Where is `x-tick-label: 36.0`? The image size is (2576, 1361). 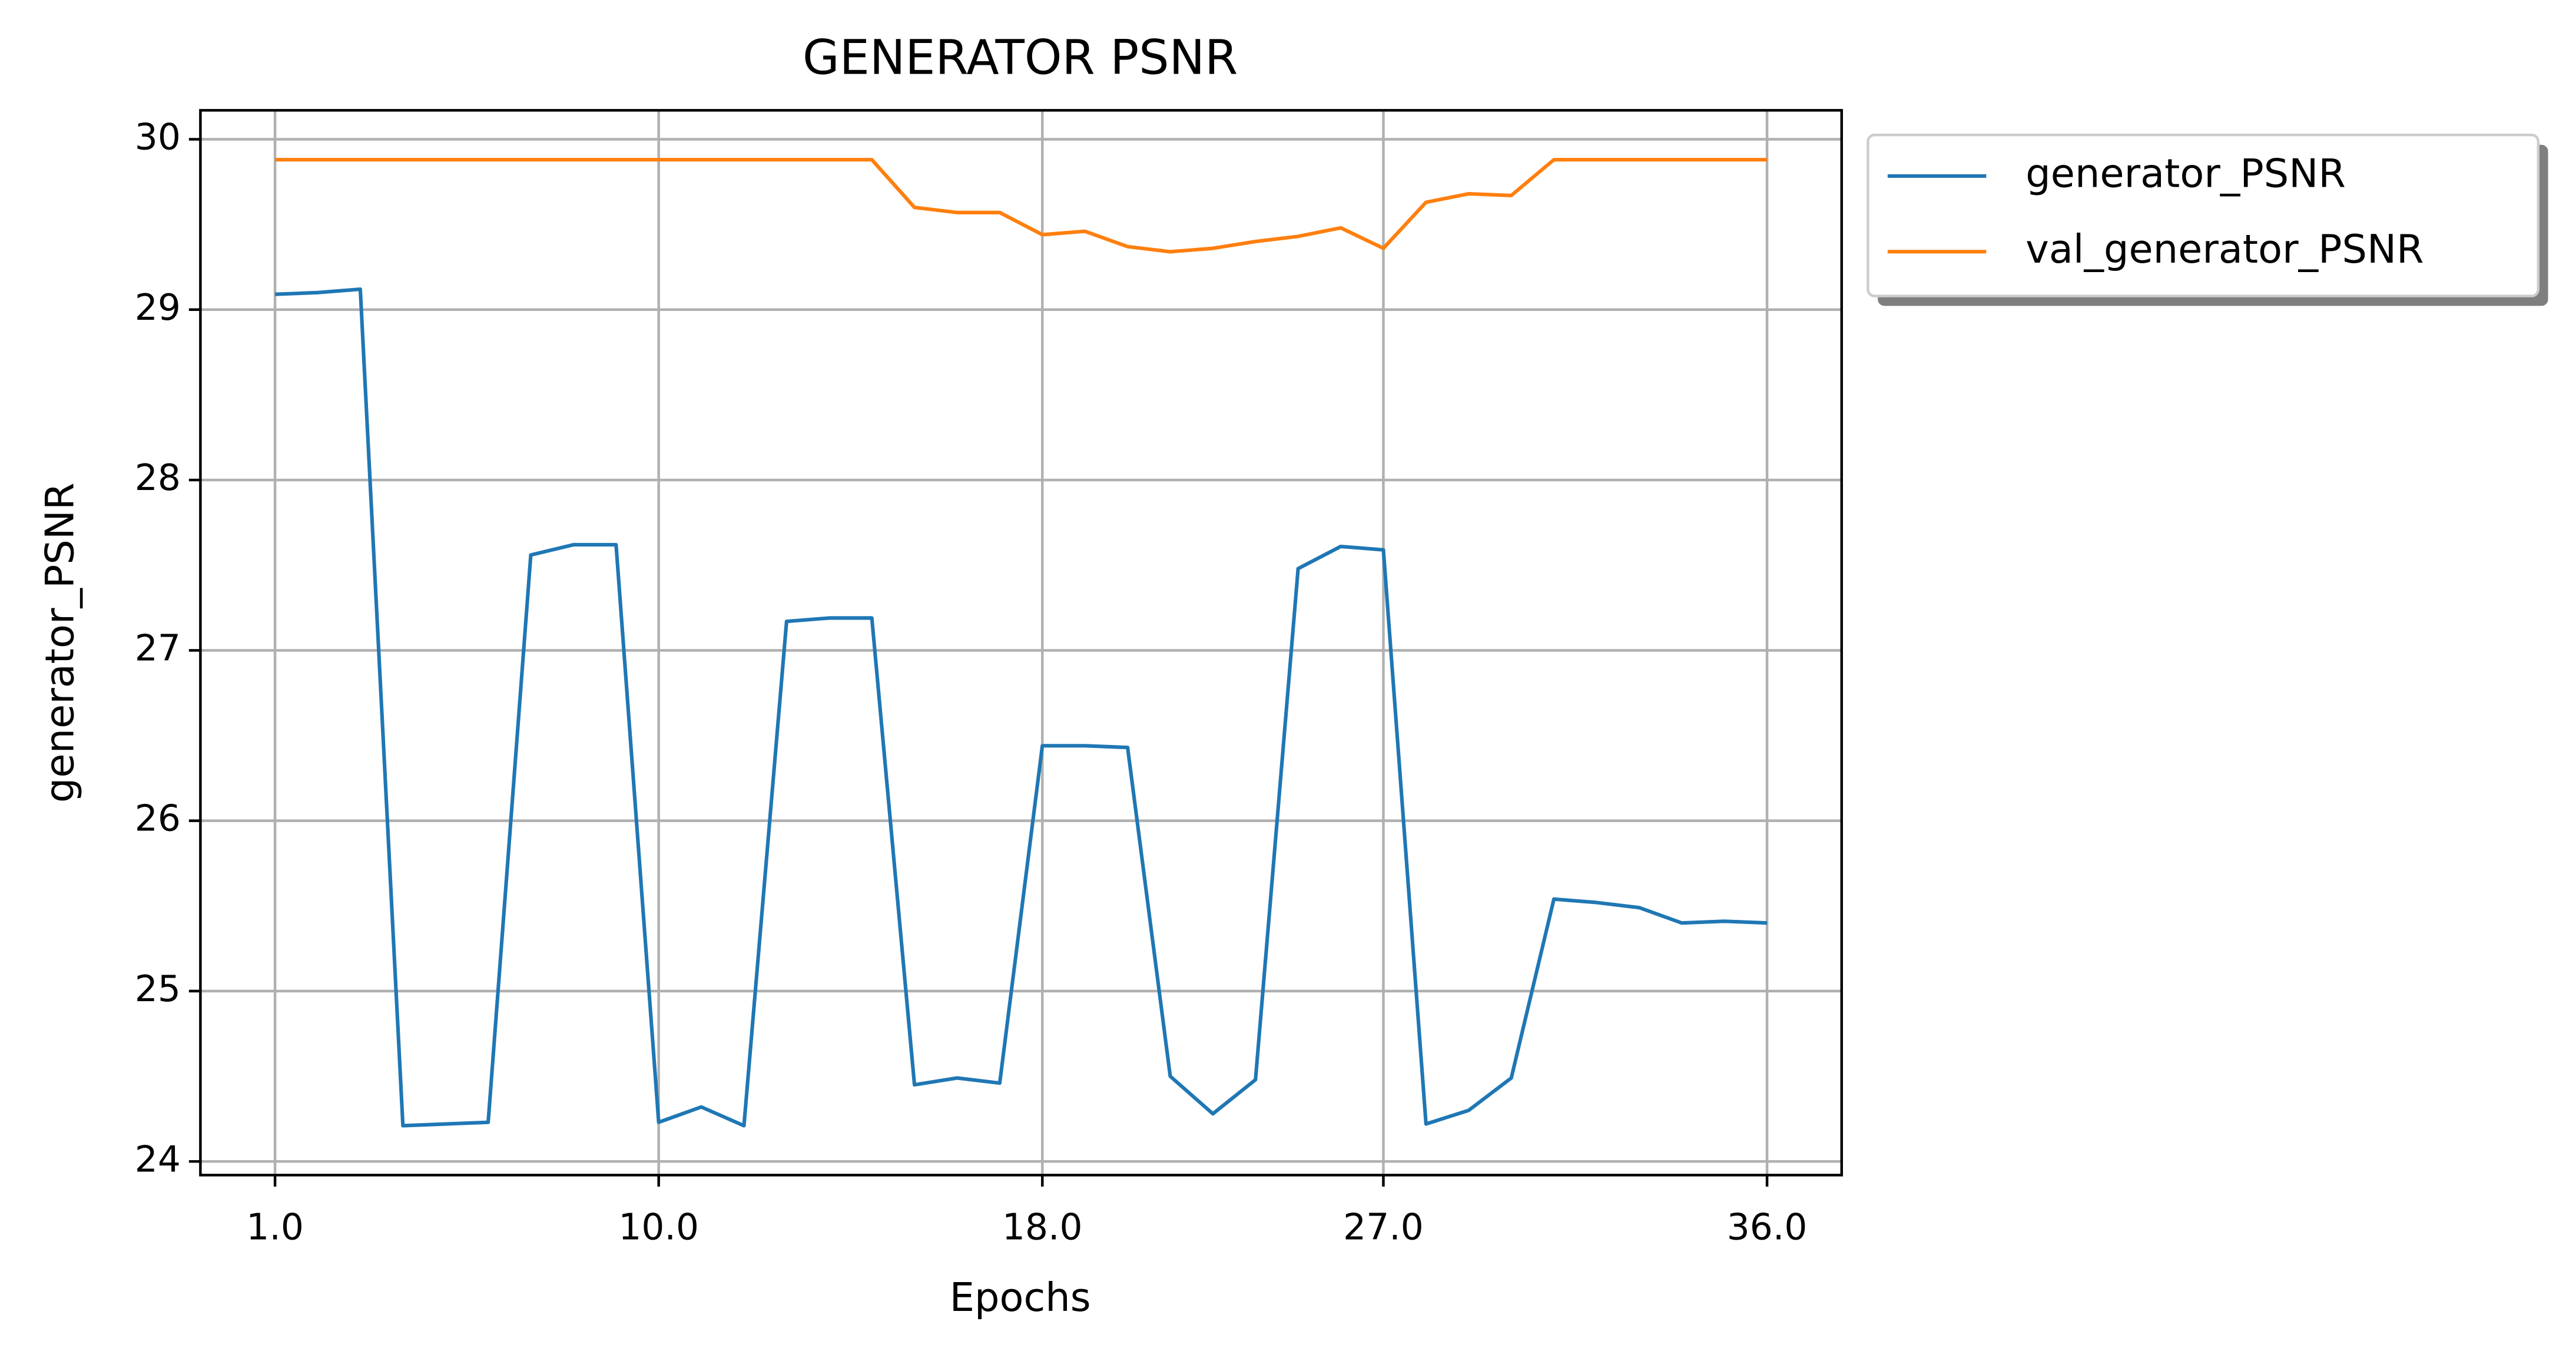
x-tick-label: 36.0 is located at coordinates (1767, 1227).